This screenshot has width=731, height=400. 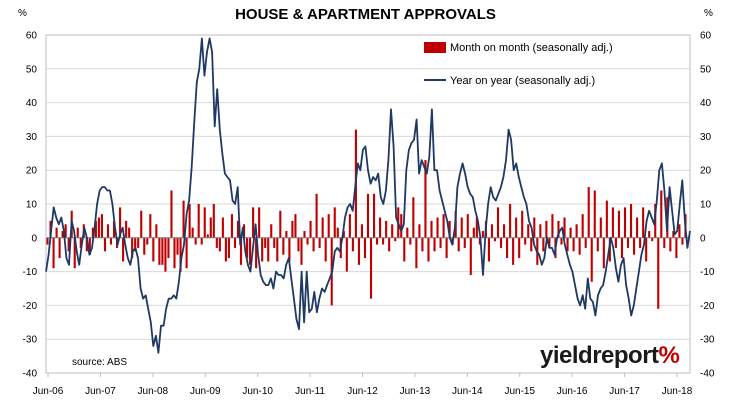 What do you see at coordinates (519, 391) in the screenshot?
I see `x-tick-label: Jun-15` at bounding box center [519, 391].